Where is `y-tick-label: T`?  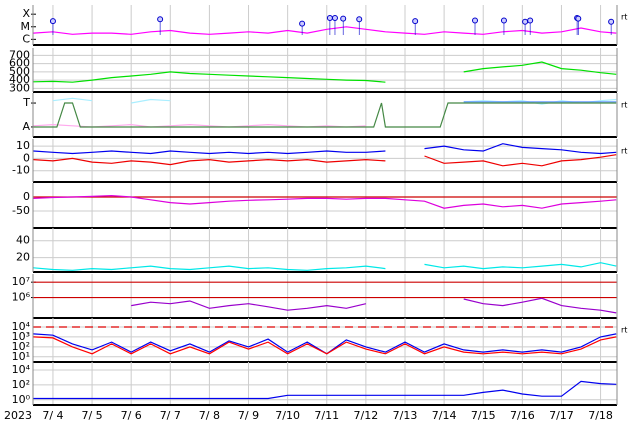
y-tick-label: T is located at coordinates (26, 102).